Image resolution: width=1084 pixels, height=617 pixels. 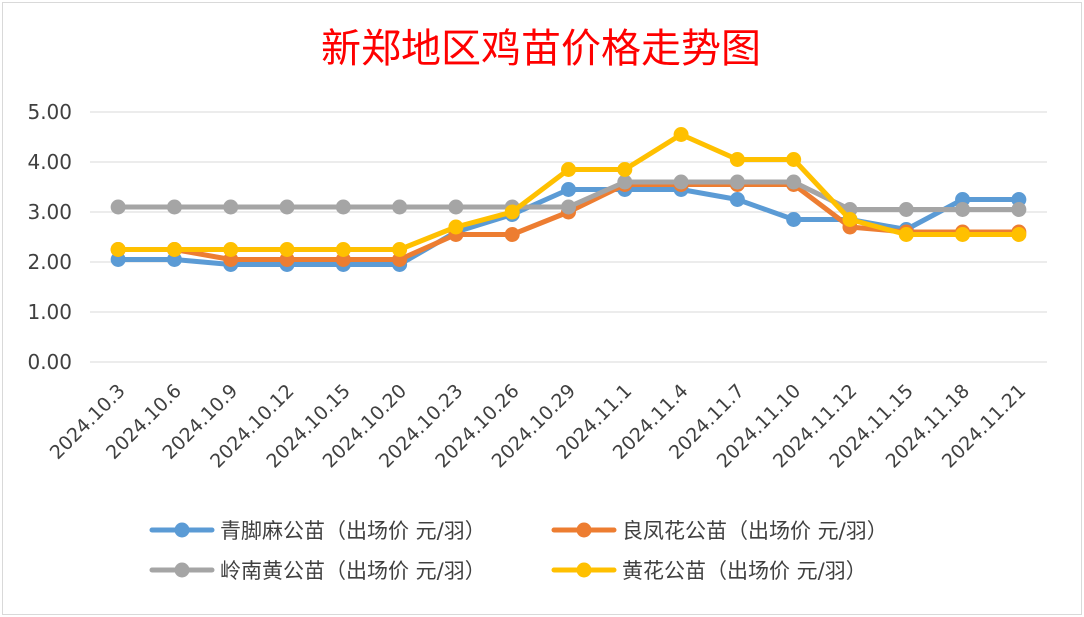 What do you see at coordinates (49, 312) in the screenshot?
I see `y-tick-label: 1.00` at bounding box center [49, 312].